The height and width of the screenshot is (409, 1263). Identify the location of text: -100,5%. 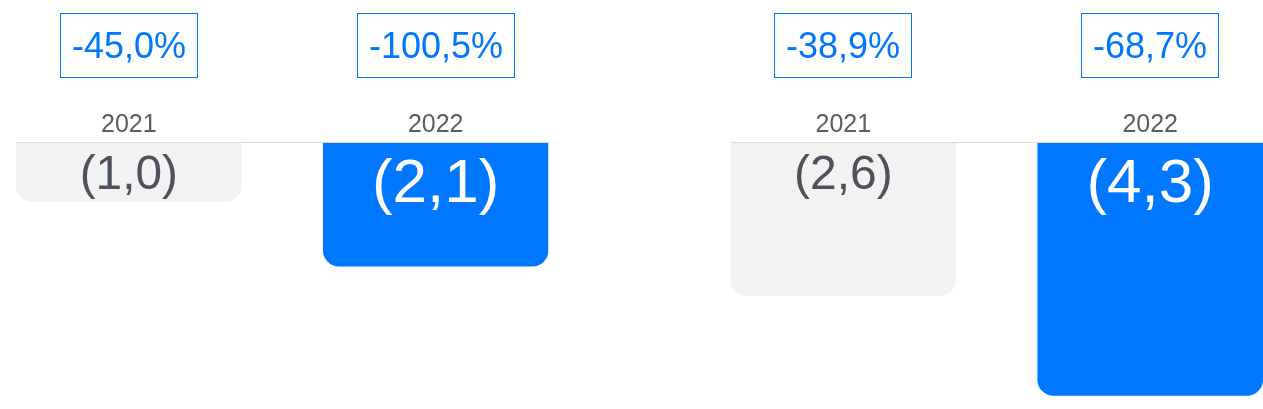
(436, 45).